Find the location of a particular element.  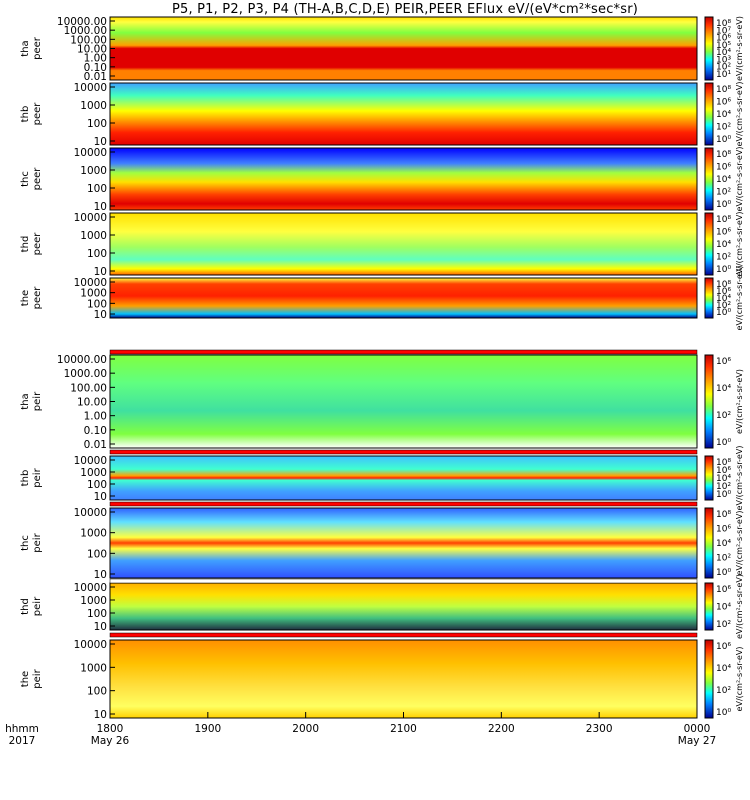

colorbar-tick-label: 10³ is located at coordinates (723, 60).